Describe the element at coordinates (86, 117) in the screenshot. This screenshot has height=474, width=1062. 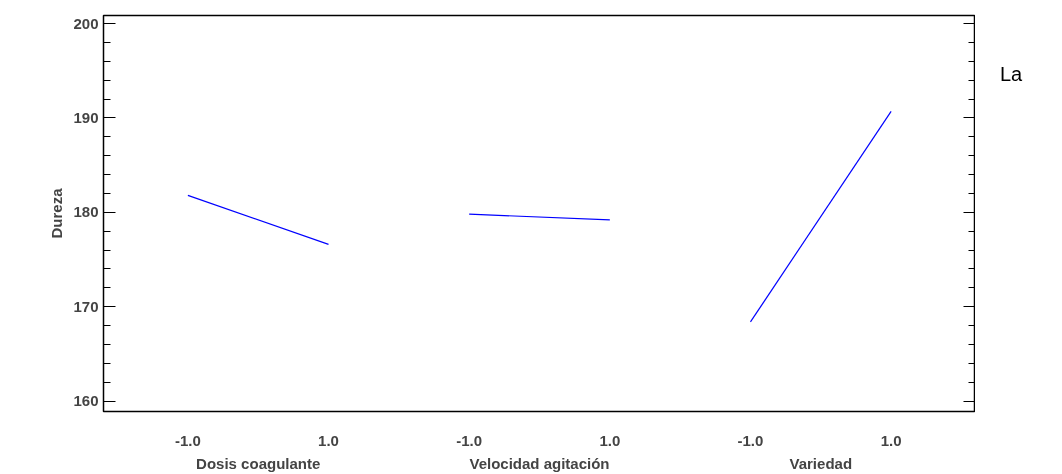
I see `y-tick-label: 190` at that location.